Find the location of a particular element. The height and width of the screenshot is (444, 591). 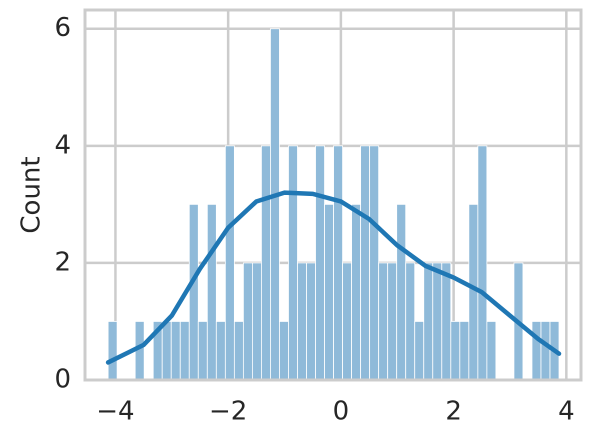

y-tick-label: 6 is located at coordinates (62, 28).